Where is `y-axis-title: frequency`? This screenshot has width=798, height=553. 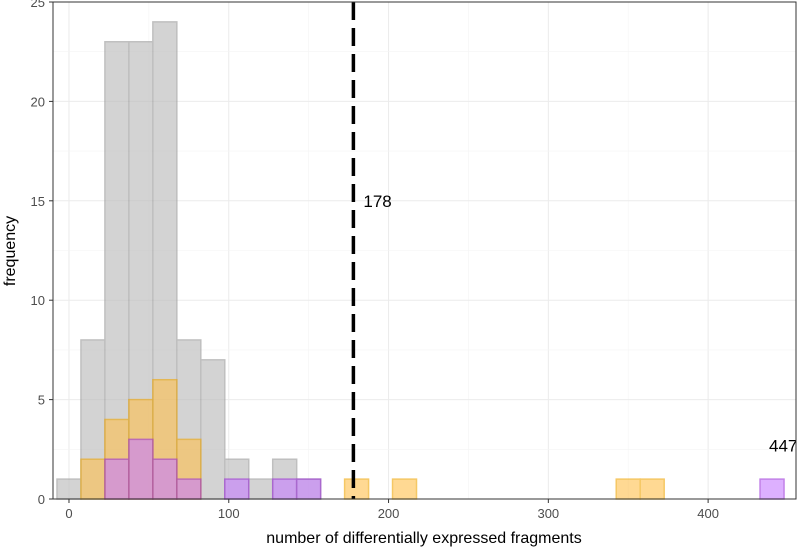 y-axis-title: frequency is located at coordinates (10, 251).